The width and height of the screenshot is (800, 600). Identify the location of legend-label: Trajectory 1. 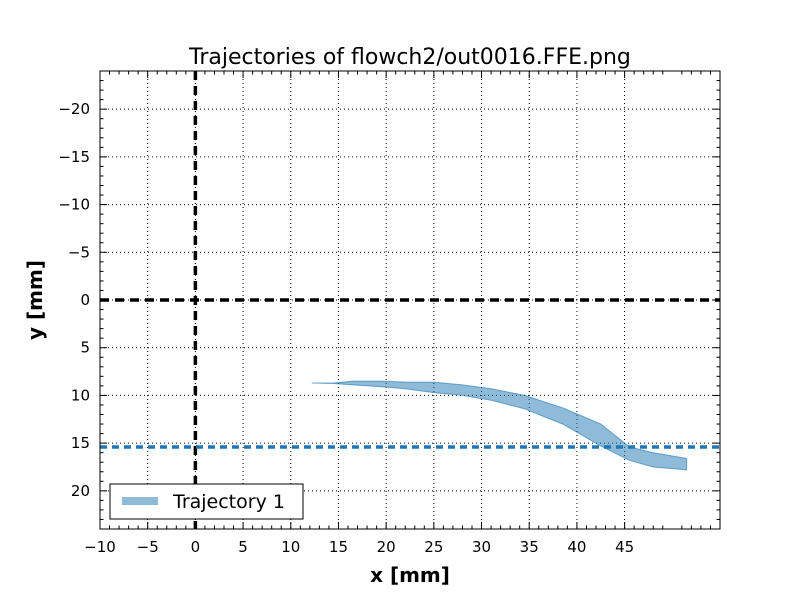
(228, 502).